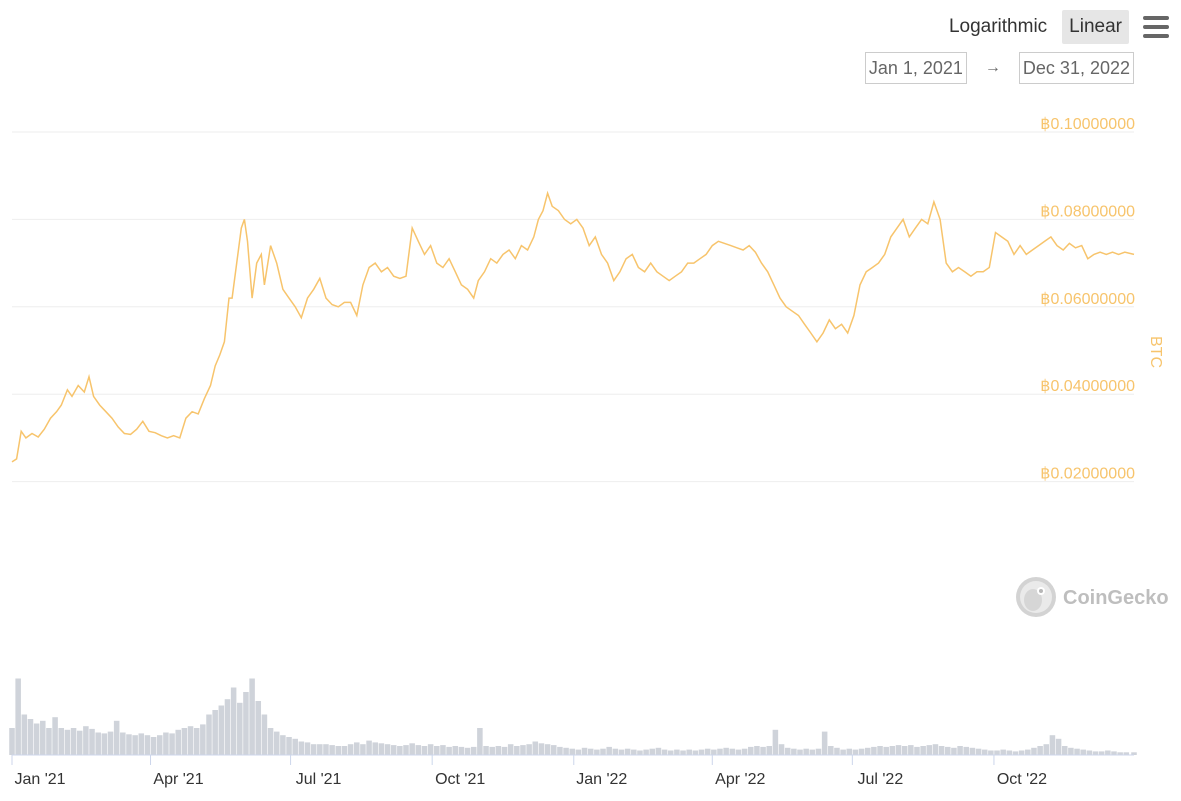 Image resolution: width=1181 pixels, height=801 pixels. I want to click on hamburger-menu-icon, so click(1156, 27).